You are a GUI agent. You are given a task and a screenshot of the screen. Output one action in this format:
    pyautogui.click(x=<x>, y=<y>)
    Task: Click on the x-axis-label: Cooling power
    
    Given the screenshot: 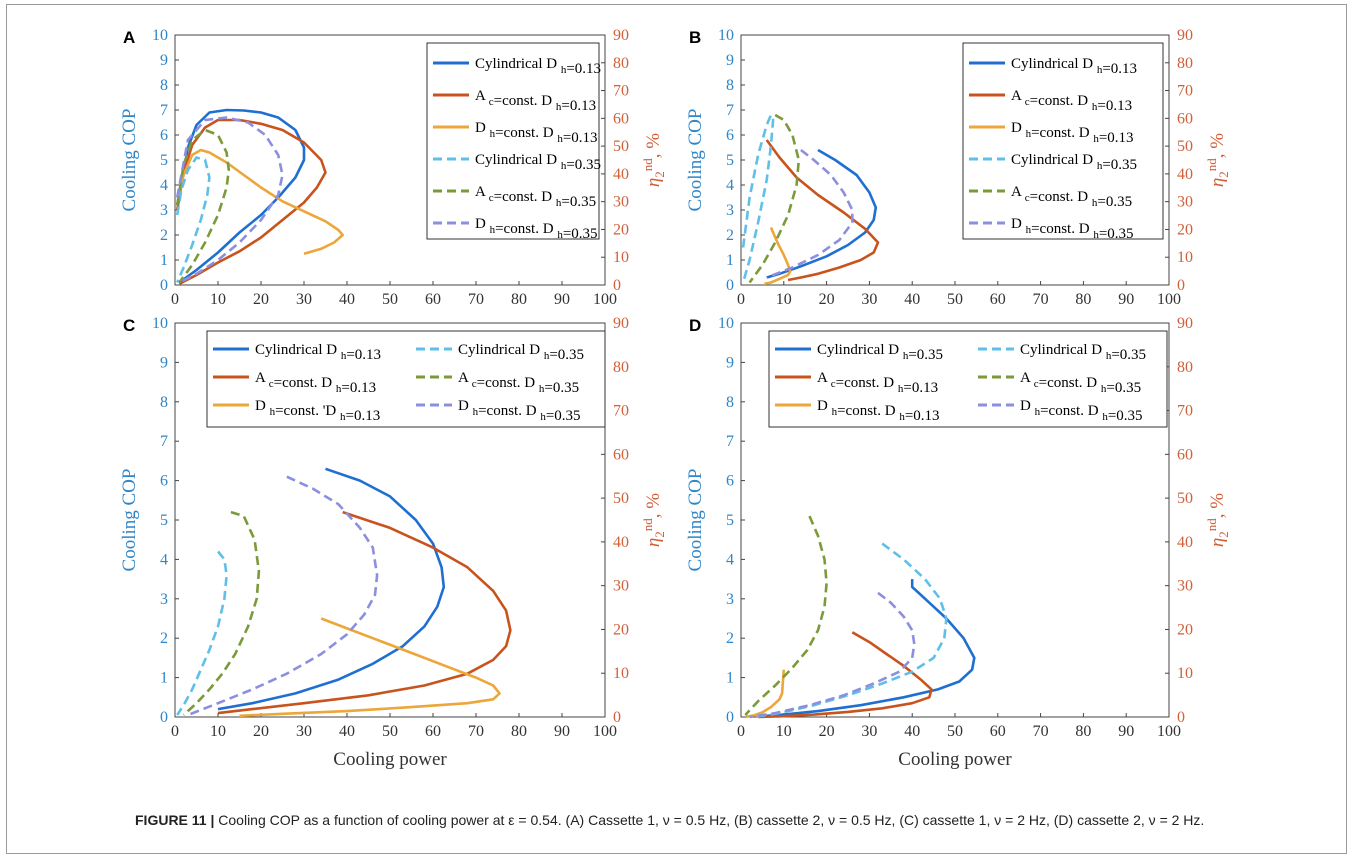 What is the action you would take?
    pyautogui.click(x=390, y=759)
    